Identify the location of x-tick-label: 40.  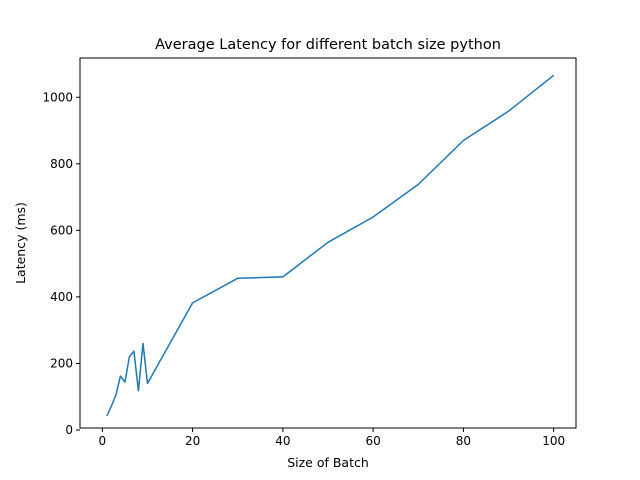
(282, 441).